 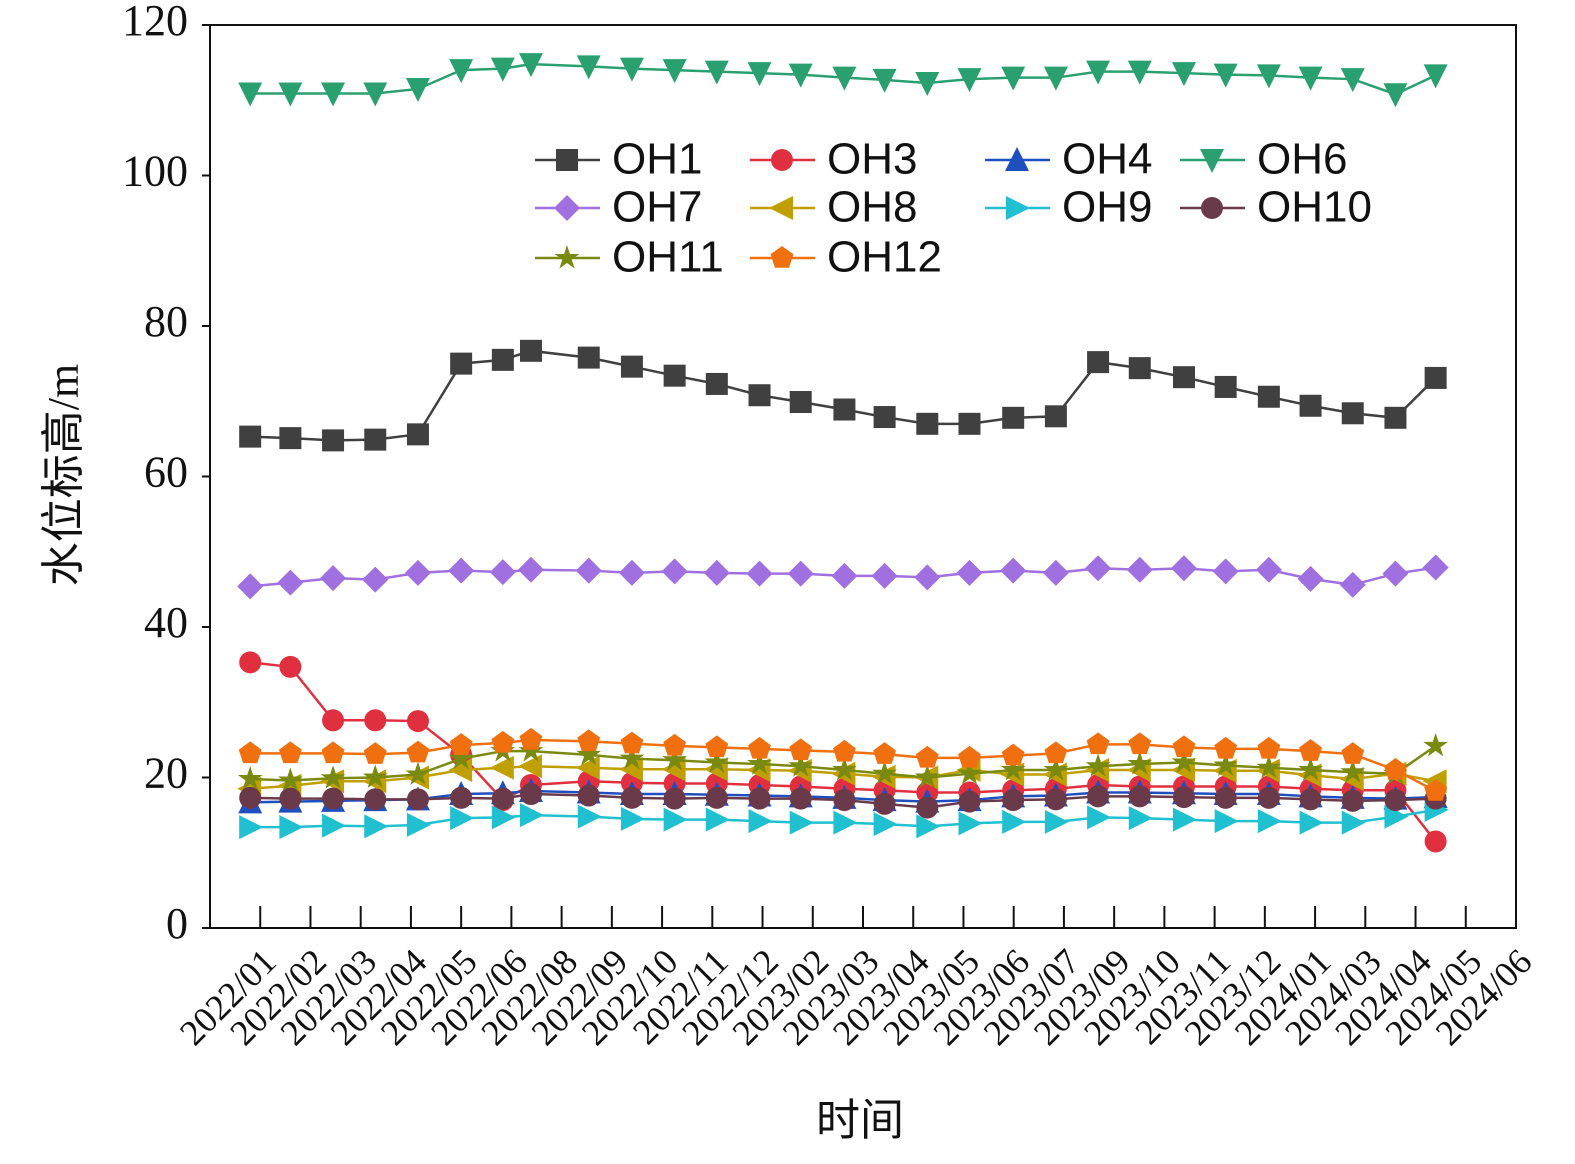 What do you see at coordinates (629, 257) in the screenshot?
I see `legend-item: OH11` at bounding box center [629, 257].